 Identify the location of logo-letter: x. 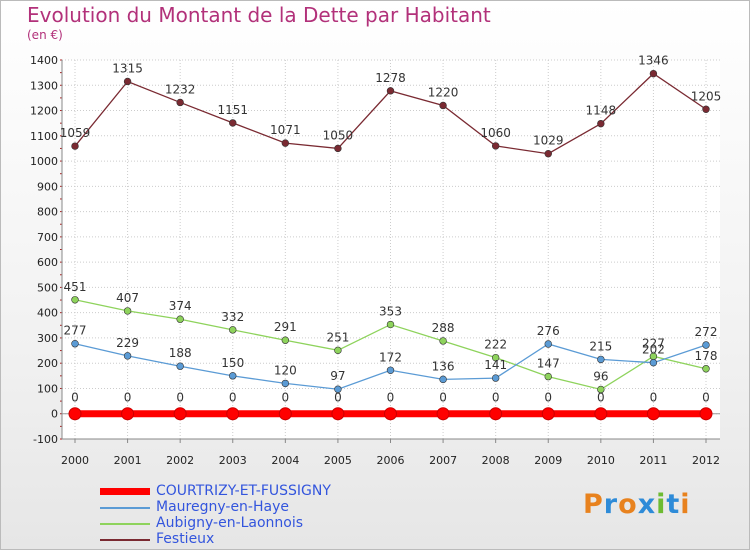
(647, 504).